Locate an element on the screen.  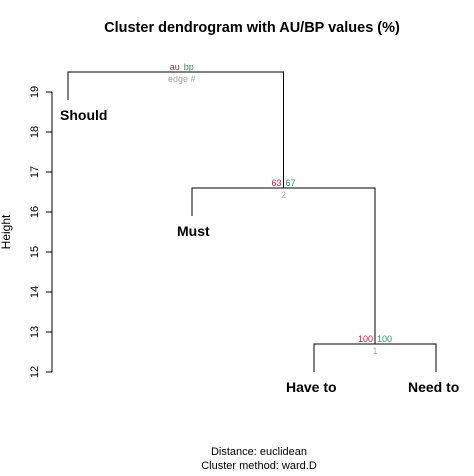
y-tick-label: 13 is located at coordinates (35, 332).